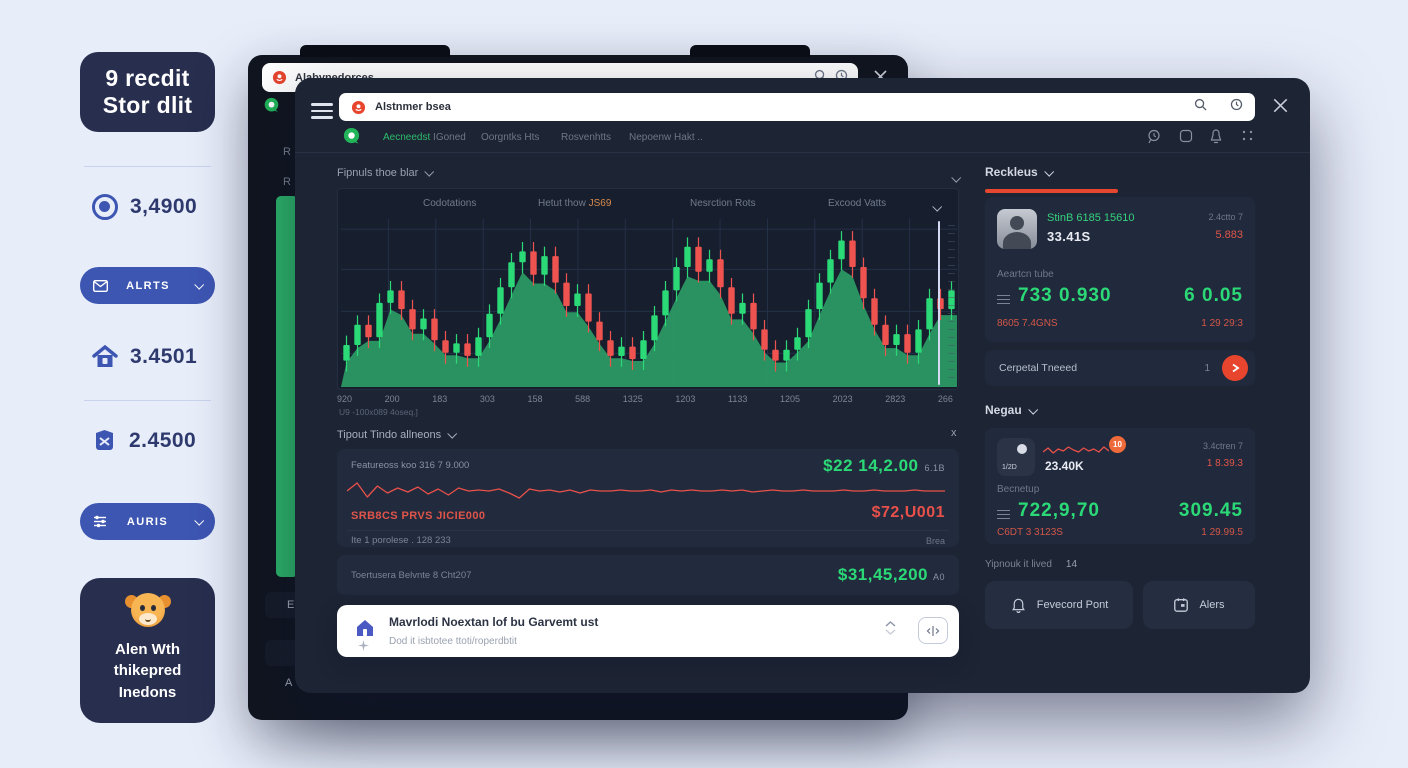 This screenshot has width=1408, height=768. What do you see at coordinates (1280, 108) in the screenshot?
I see `close-icon` at bounding box center [1280, 108].